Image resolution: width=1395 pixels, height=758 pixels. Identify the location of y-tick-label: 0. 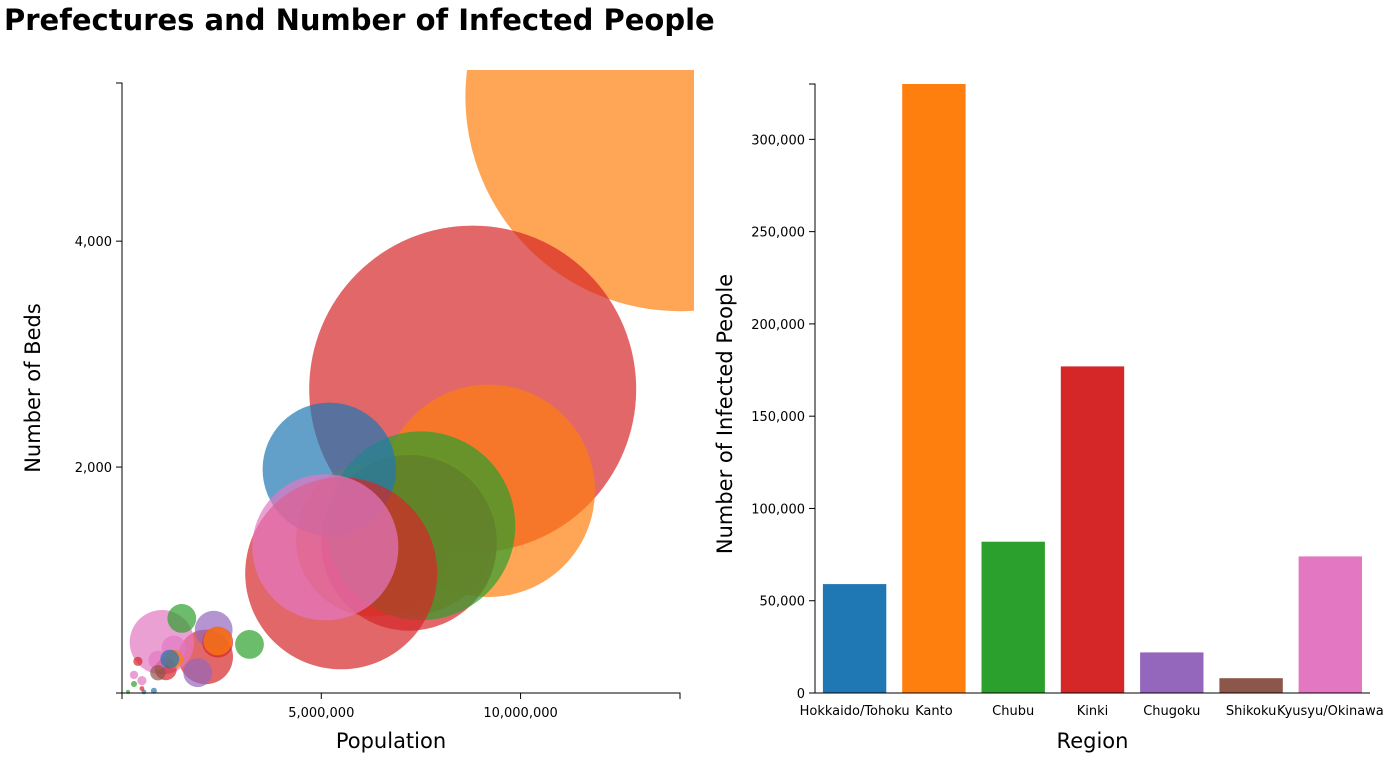
(801, 694).